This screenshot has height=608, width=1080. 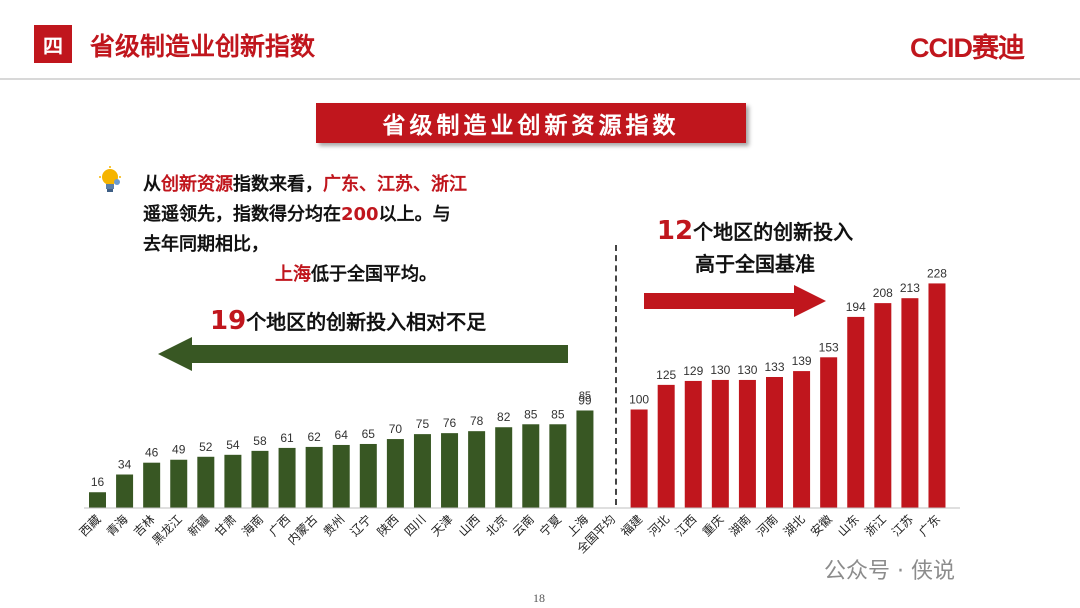 I want to click on header-divider, so click(x=540, y=79).